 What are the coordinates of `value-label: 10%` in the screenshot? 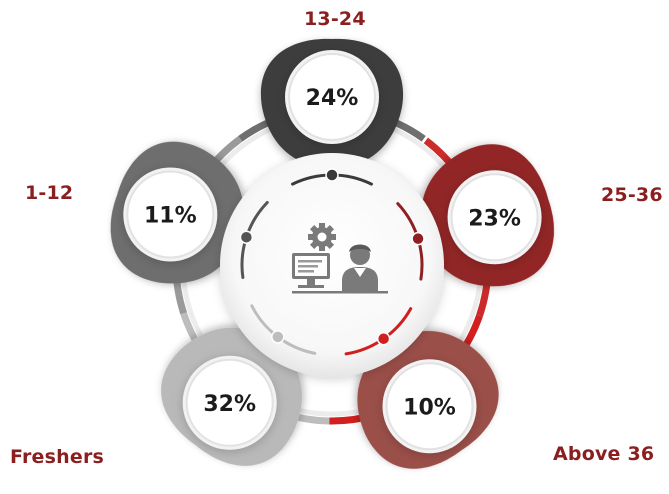 It's located at (429, 407).